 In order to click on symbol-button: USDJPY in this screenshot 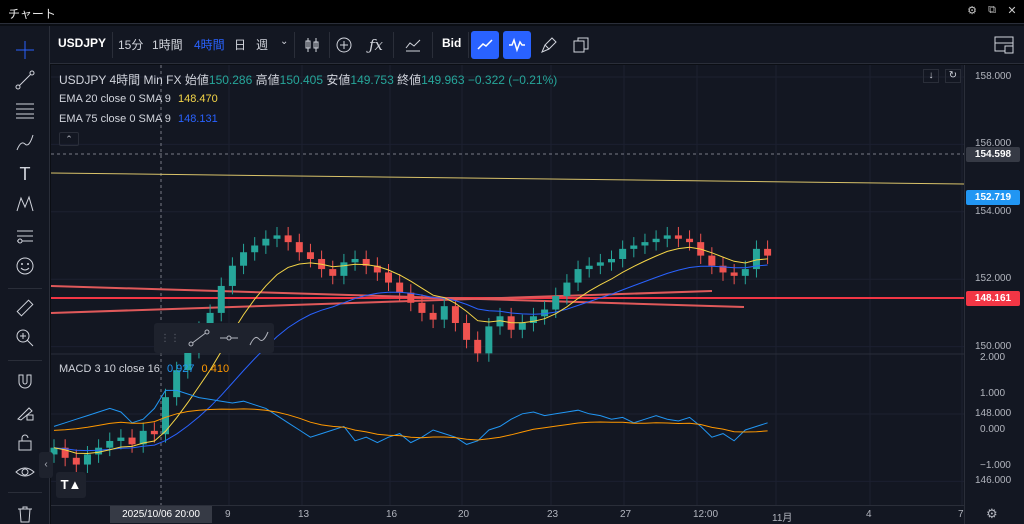, I will do `click(82, 43)`.